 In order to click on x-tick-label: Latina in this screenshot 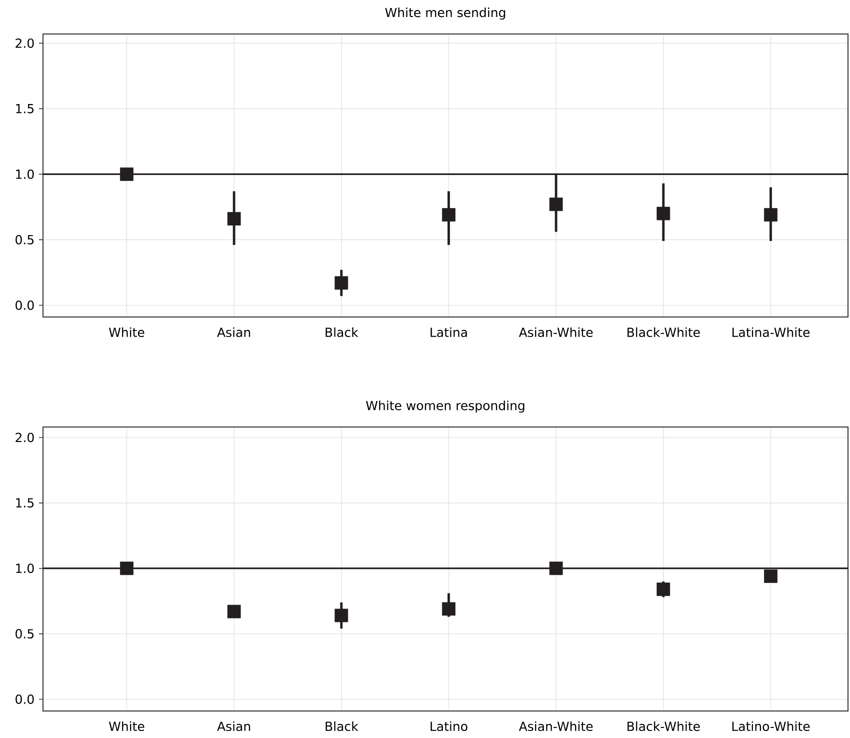, I will do `click(448, 332)`.